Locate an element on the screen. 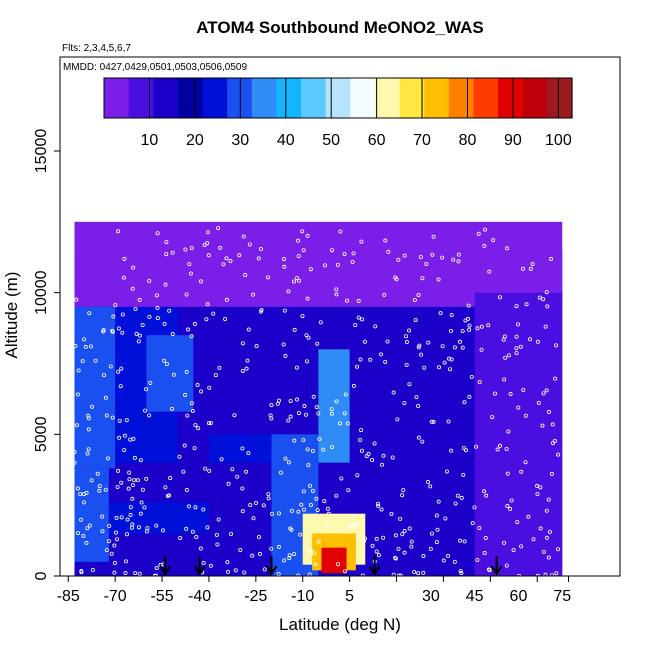 This screenshot has height=650, width=650. y-axis-label: Altitude (m) is located at coordinates (11, 315).